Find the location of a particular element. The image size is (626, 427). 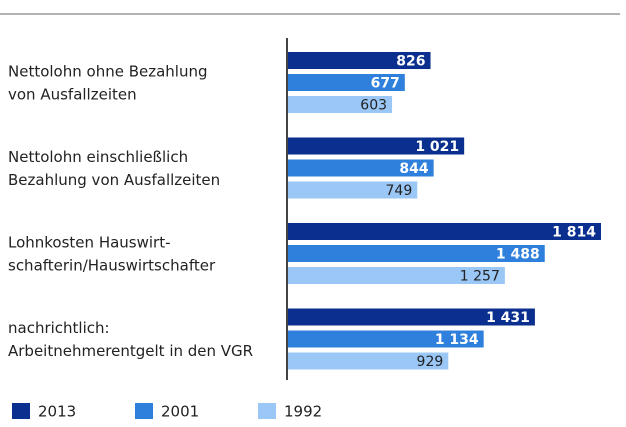

value-label: 1 134 is located at coordinates (457, 340).